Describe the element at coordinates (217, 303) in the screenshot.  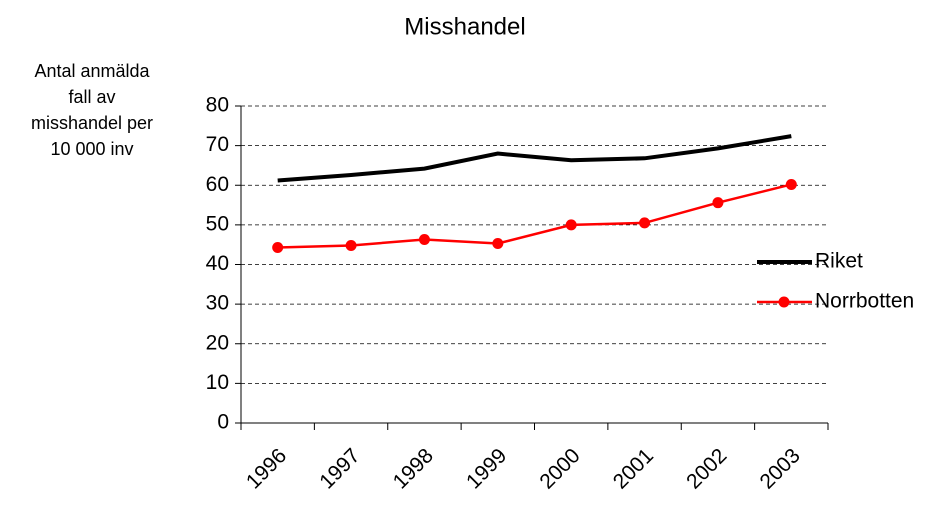
I see `y-tick-label: 30` at that location.